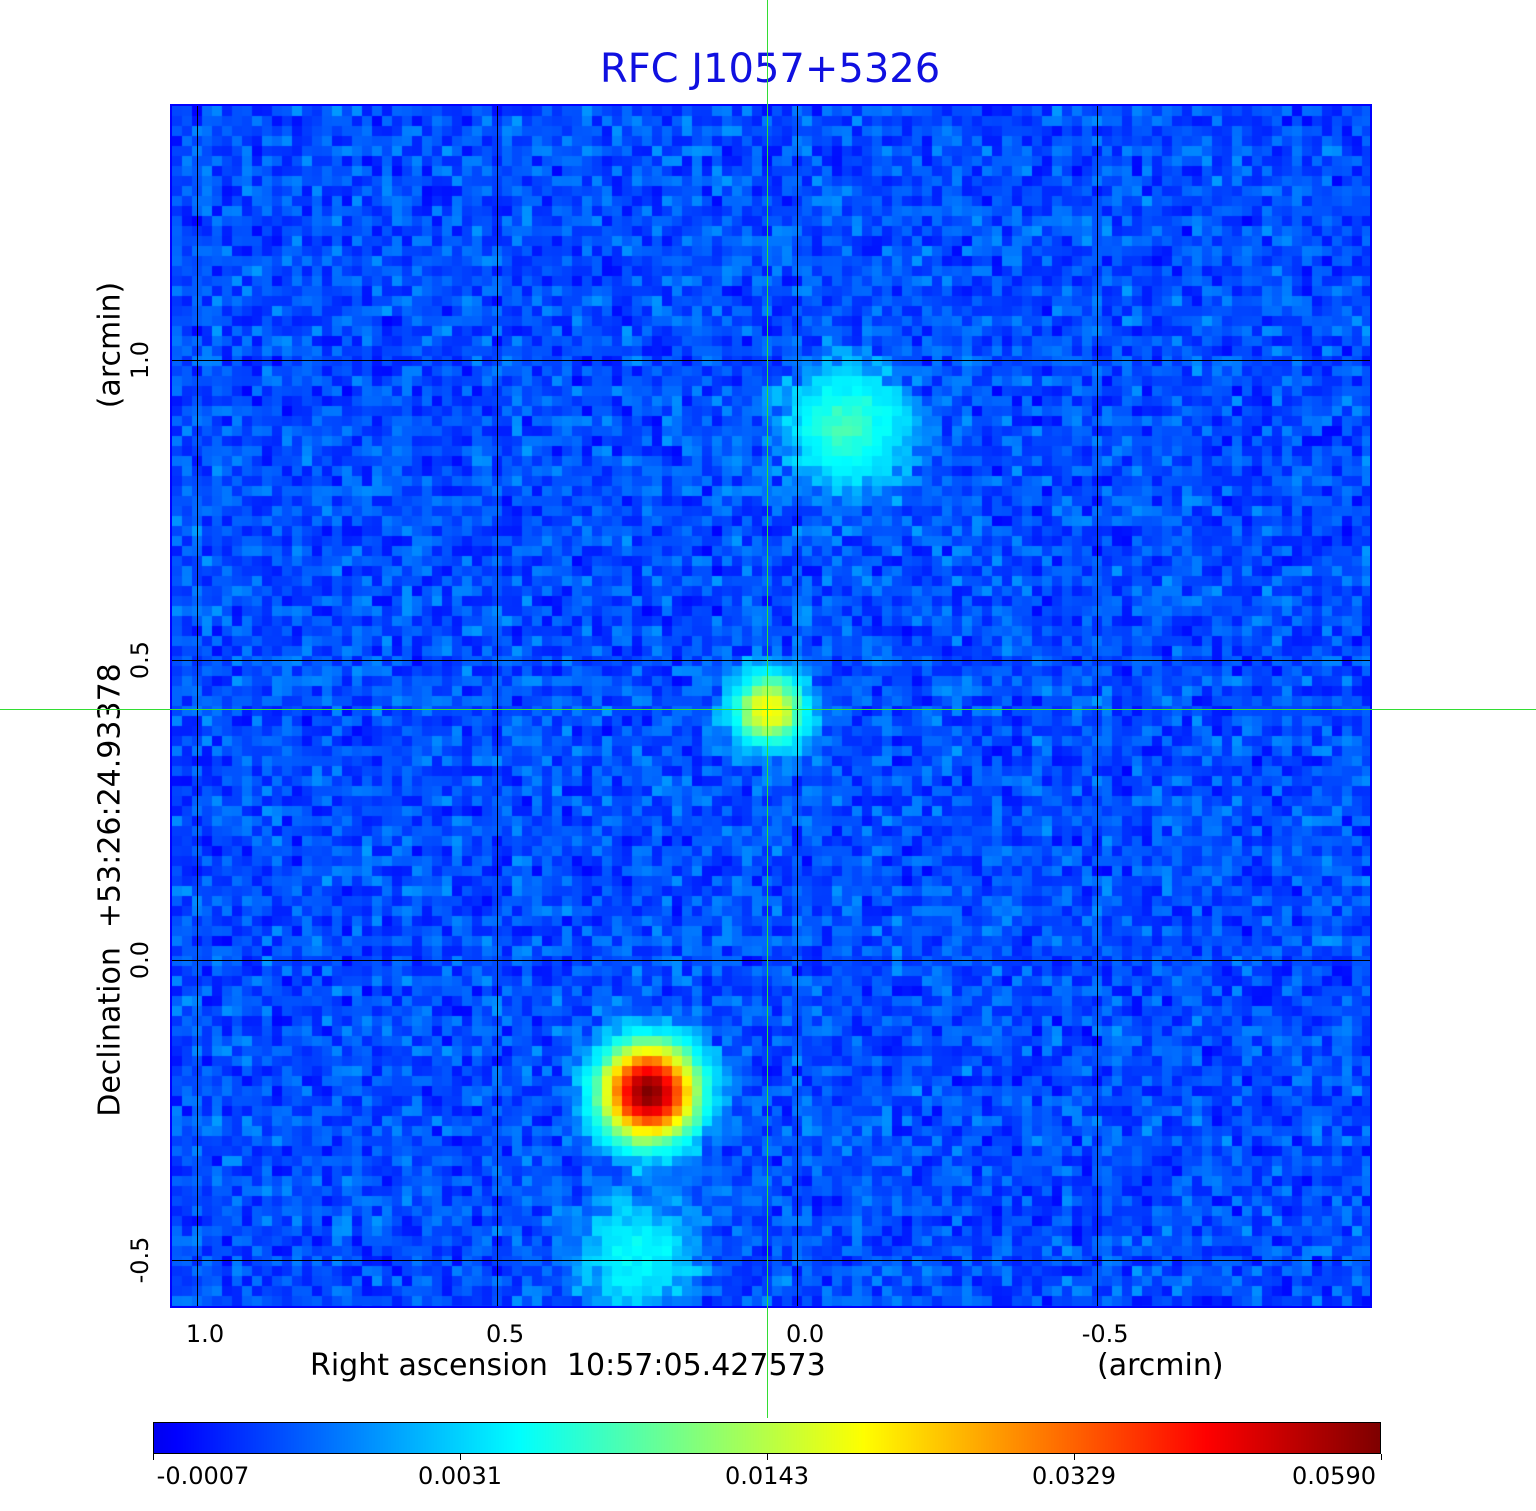 The height and width of the screenshot is (1511, 1536). Describe the element at coordinates (1105, 1334) in the screenshot. I see `x-tick-label: -0.5` at that location.